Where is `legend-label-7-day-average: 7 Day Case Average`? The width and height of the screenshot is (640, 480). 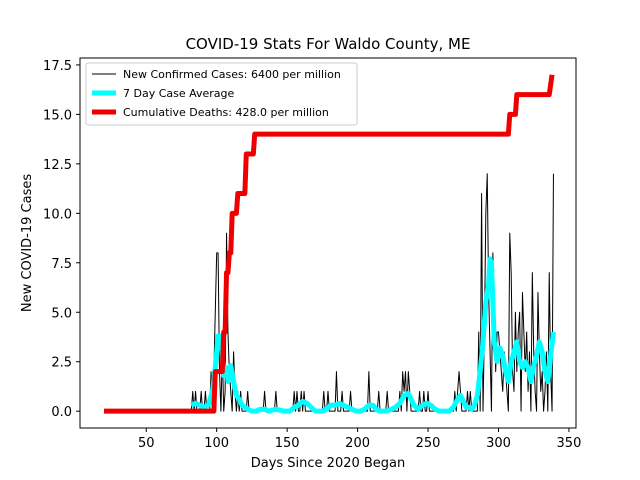 legend-label-7-day-average: 7 Day Case Average is located at coordinates (179, 93).